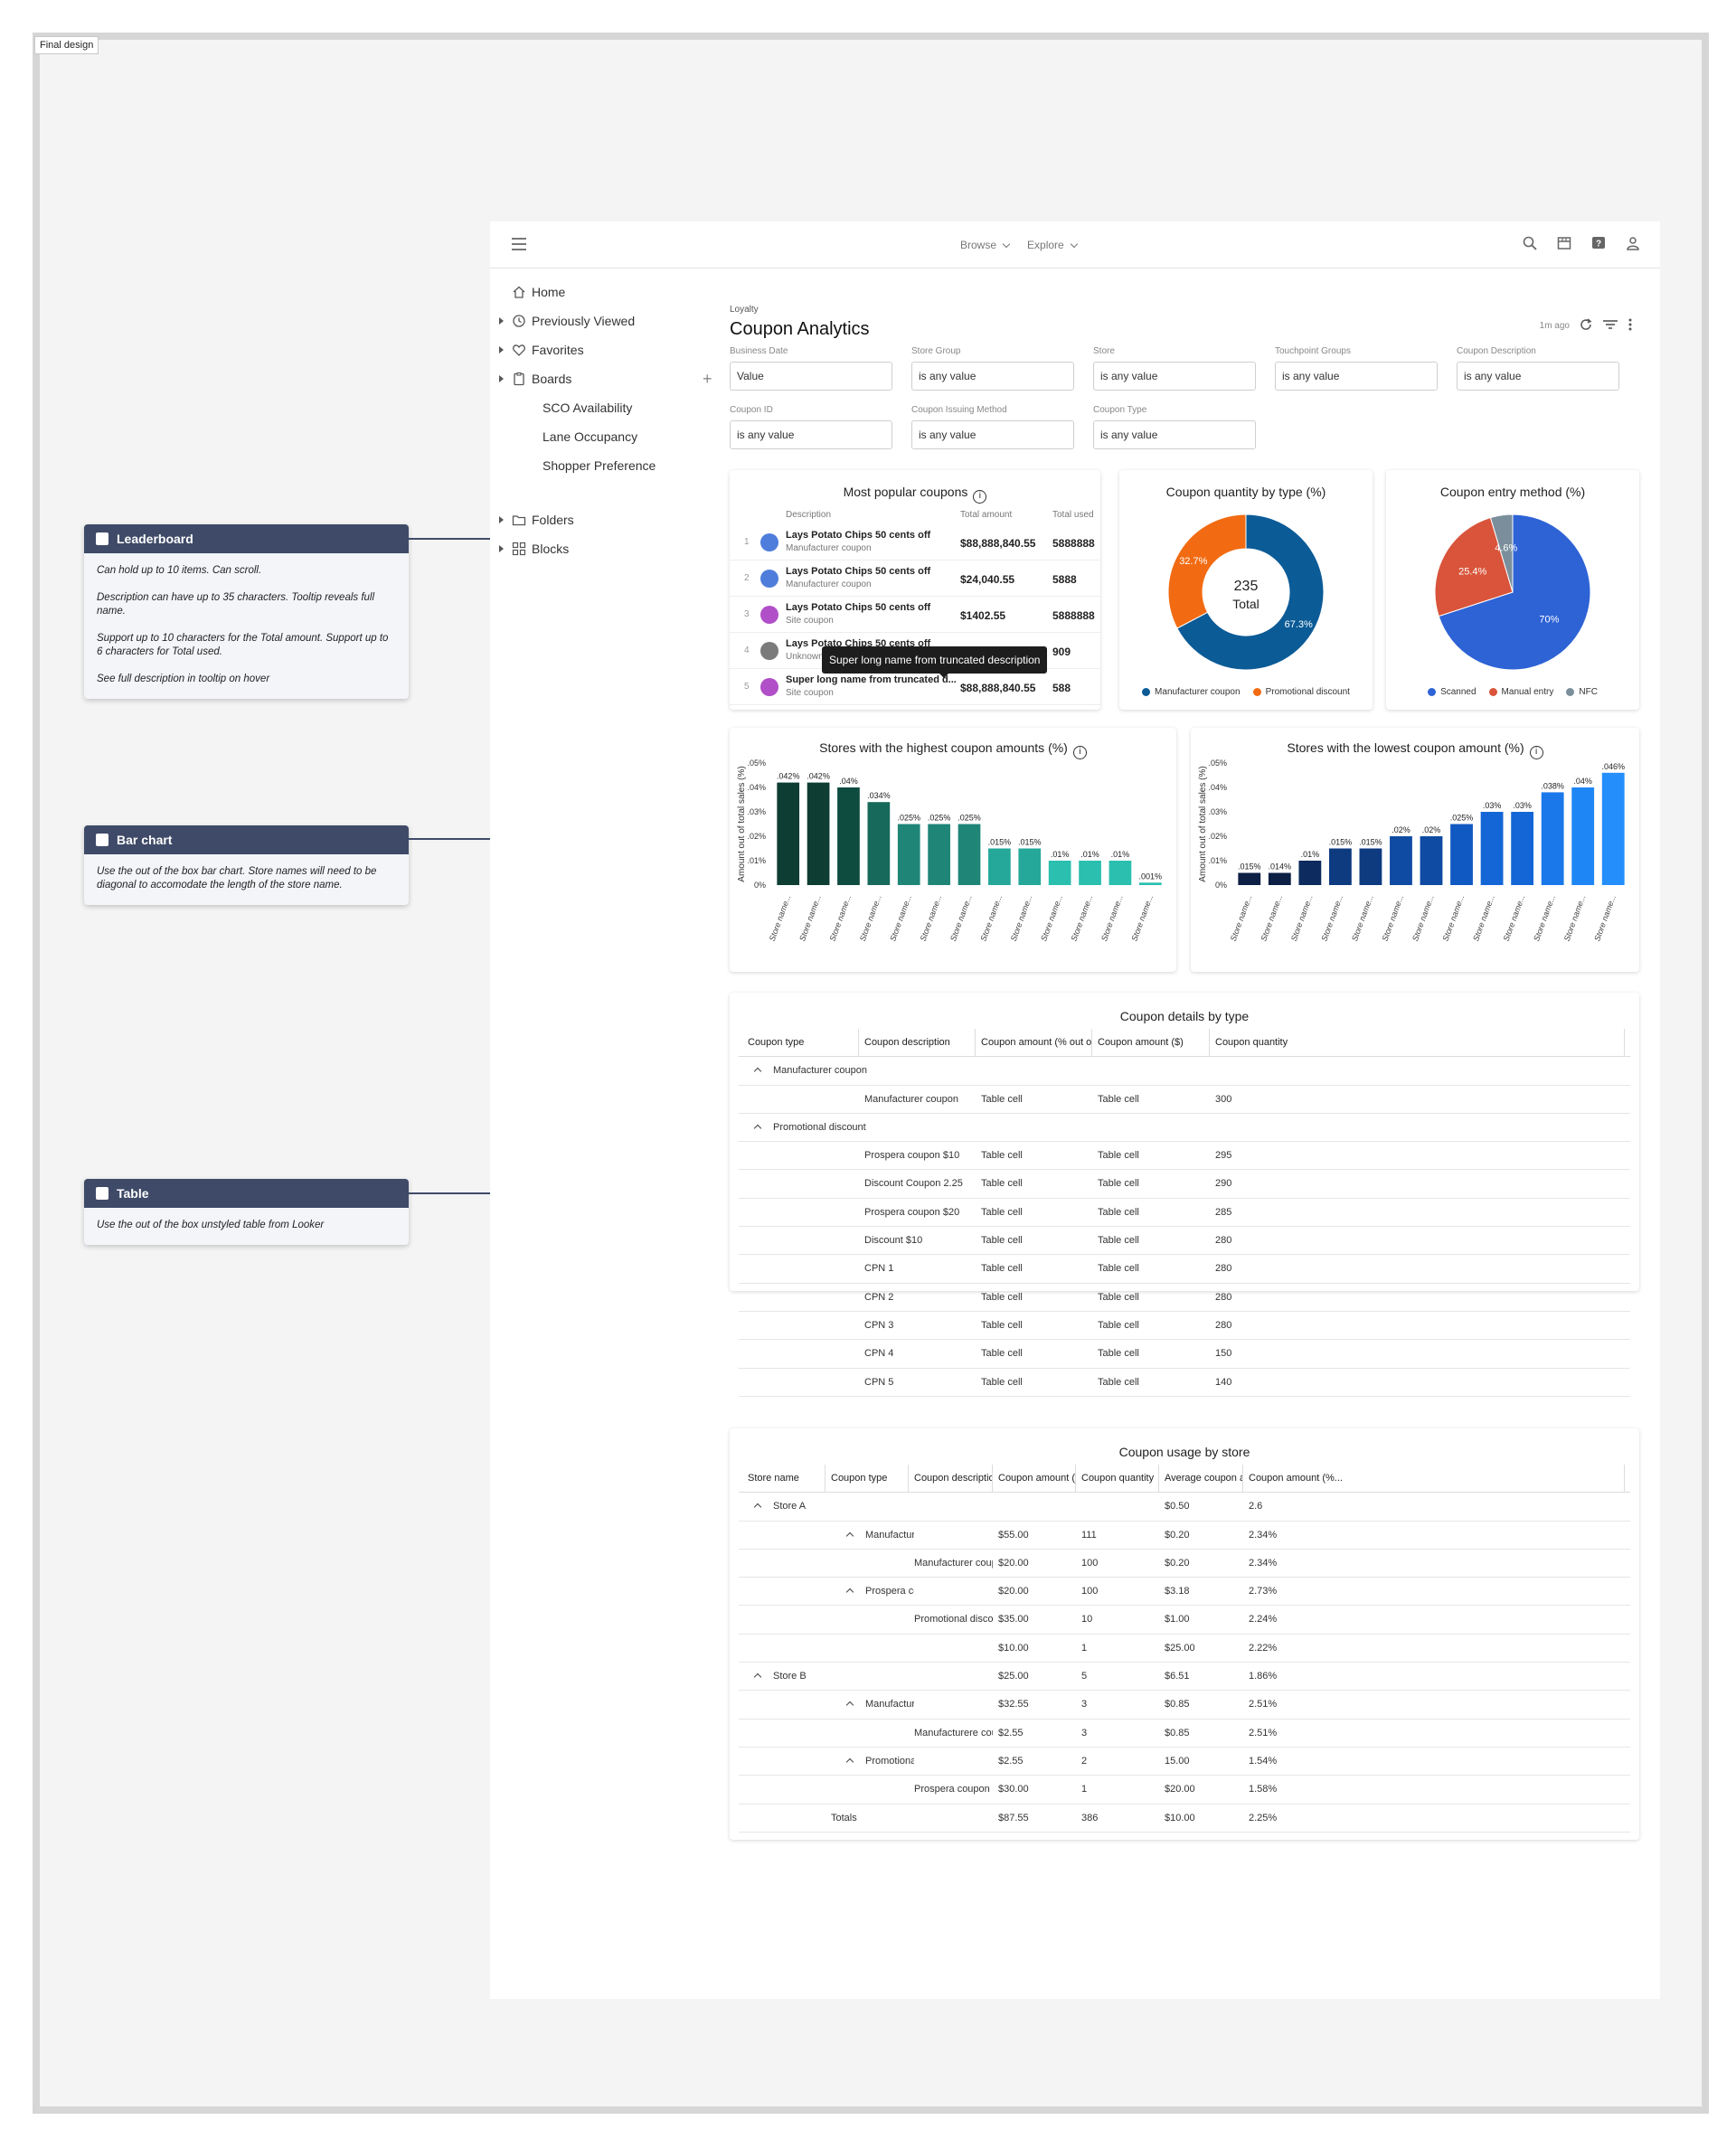 This screenshot has height=2139, width=1736. What do you see at coordinates (1191, 692) in the screenshot?
I see `legend-item: Manufacturer coupon` at bounding box center [1191, 692].